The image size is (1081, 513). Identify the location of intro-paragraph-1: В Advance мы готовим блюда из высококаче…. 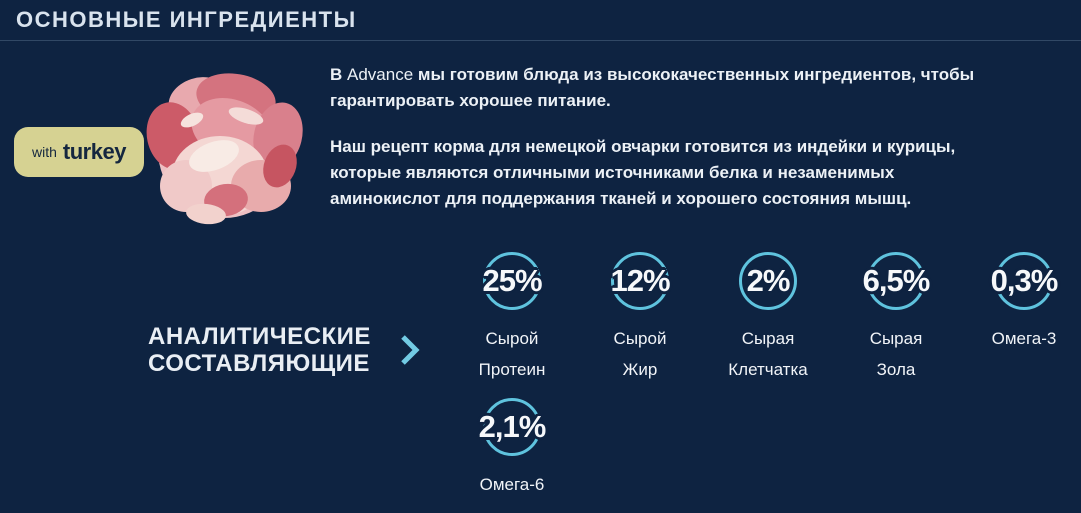
(654, 88).